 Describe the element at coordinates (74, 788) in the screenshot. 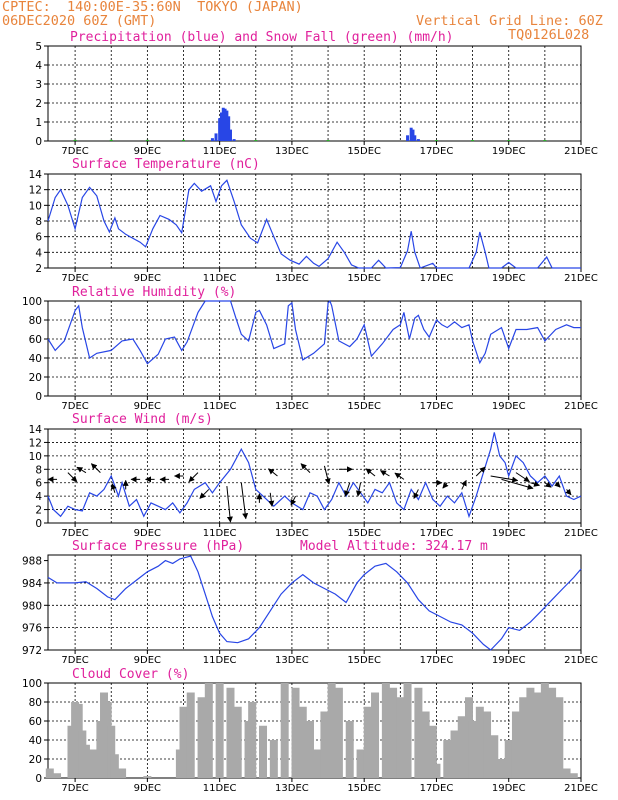

I see `panel6-xtick-label: 7DEC` at that location.